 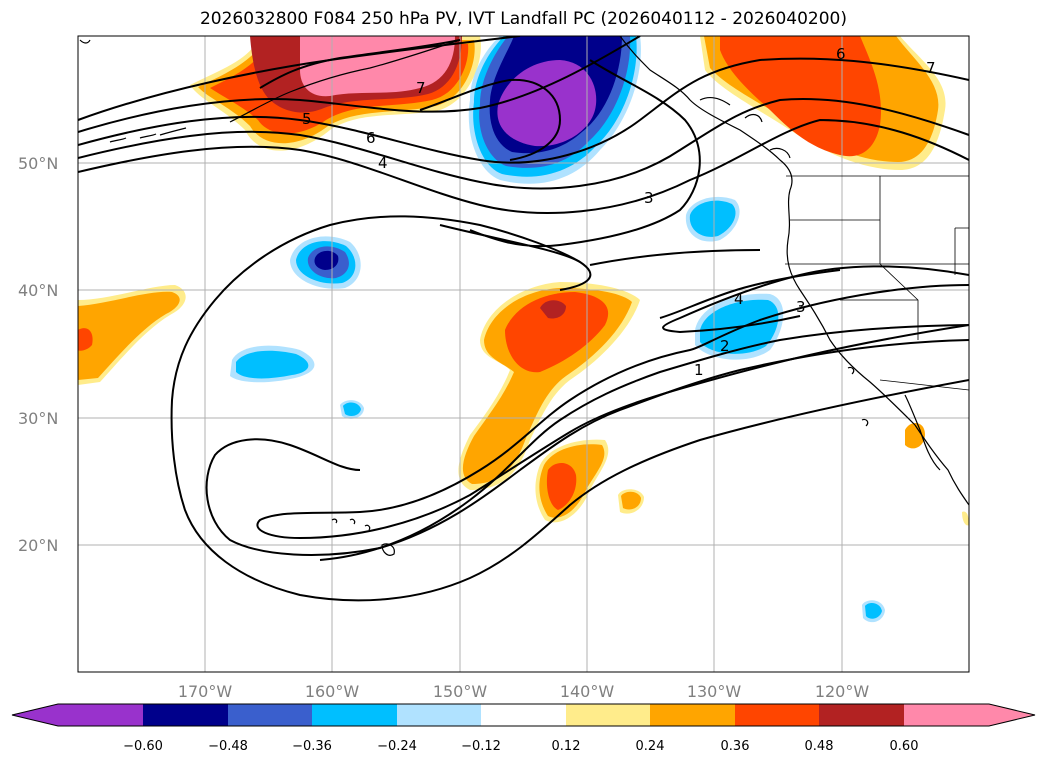 I want to click on colorbar-tick-label: −0.12, so click(x=481, y=746).